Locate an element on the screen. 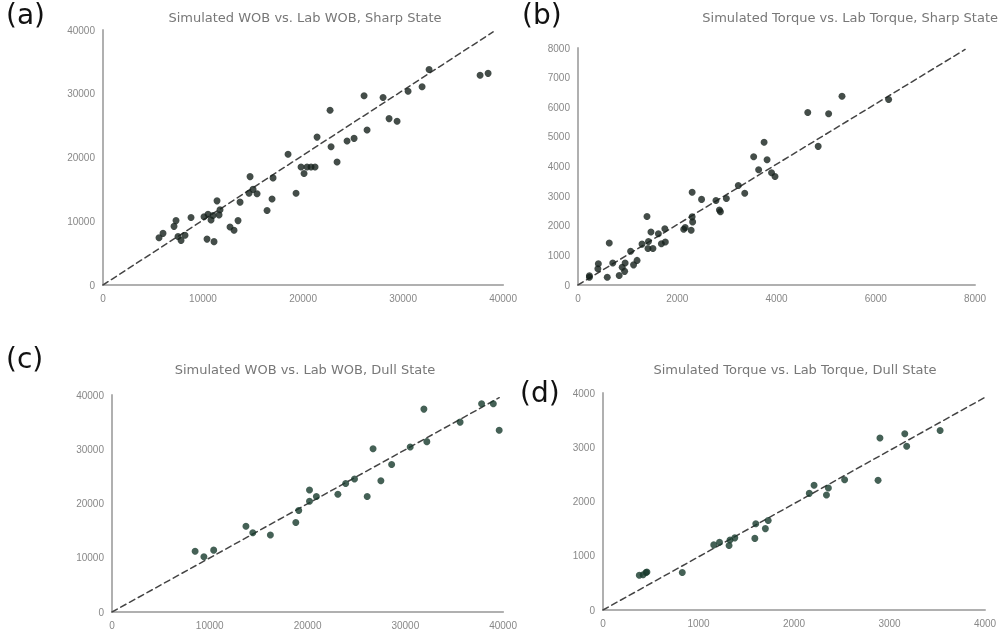 This screenshot has width=1007, height=637. text: (b) is located at coordinates (542, 15).